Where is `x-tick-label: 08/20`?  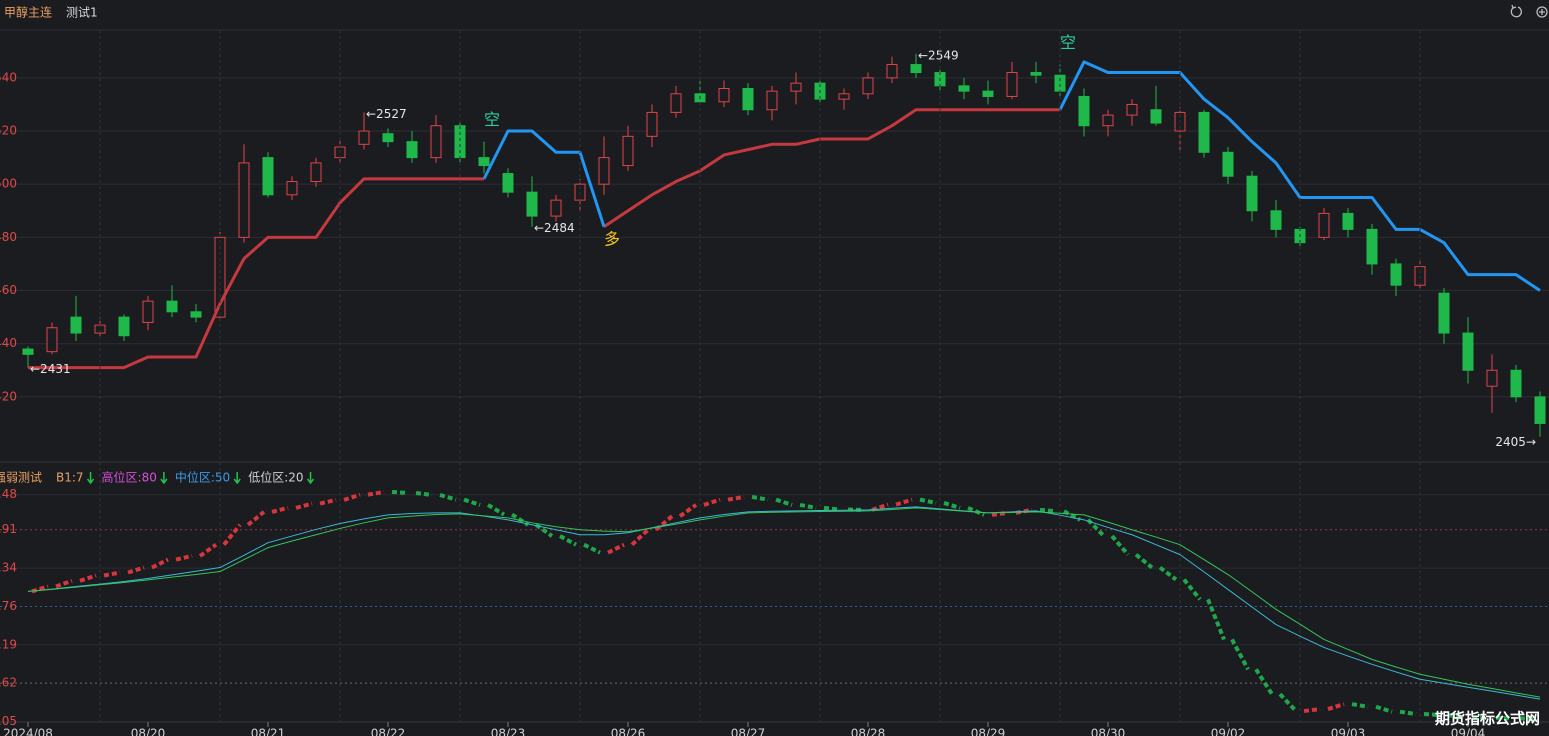
x-tick-label: 08/20 is located at coordinates (148, 731).